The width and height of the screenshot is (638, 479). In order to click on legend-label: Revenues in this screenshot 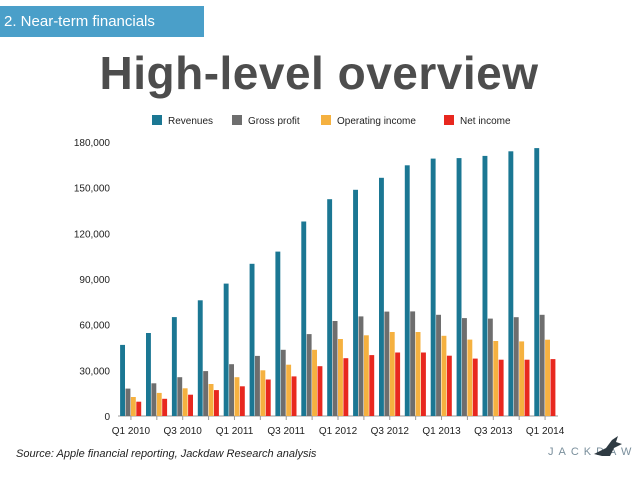, I will do `click(190, 121)`.